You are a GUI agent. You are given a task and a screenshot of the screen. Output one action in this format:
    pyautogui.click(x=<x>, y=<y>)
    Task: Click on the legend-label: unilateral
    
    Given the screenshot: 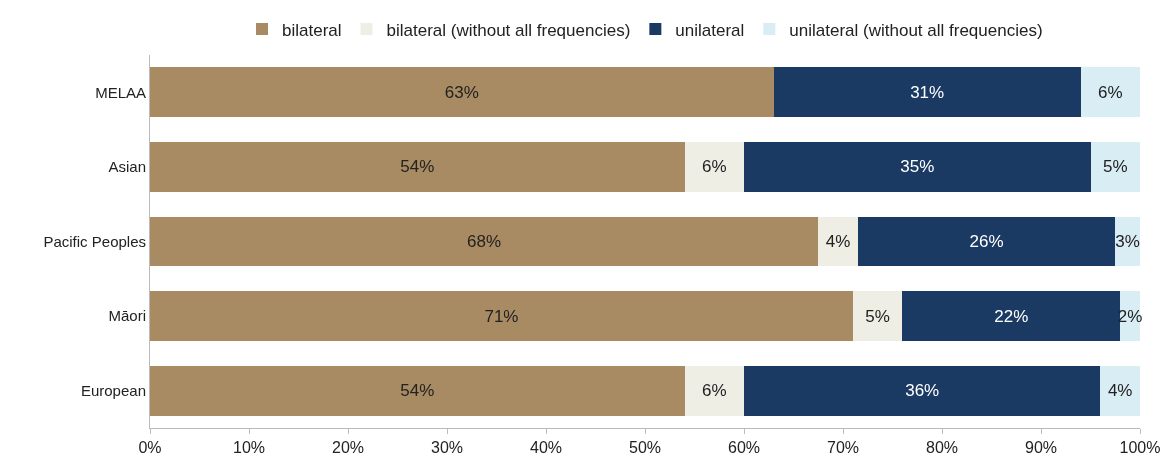 What is the action you would take?
    pyautogui.click(x=710, y=30)
    